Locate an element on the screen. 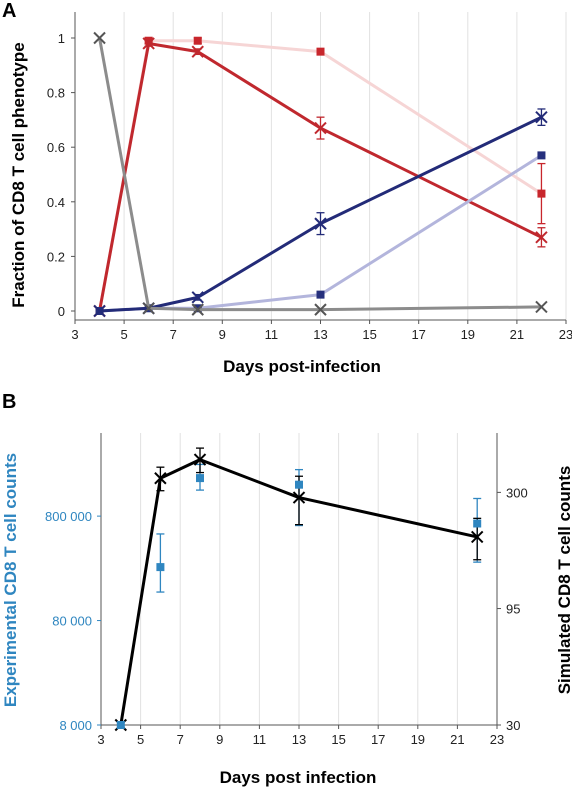  panel-b-x-tick-label: 3 is located at coordinates (100, 739).